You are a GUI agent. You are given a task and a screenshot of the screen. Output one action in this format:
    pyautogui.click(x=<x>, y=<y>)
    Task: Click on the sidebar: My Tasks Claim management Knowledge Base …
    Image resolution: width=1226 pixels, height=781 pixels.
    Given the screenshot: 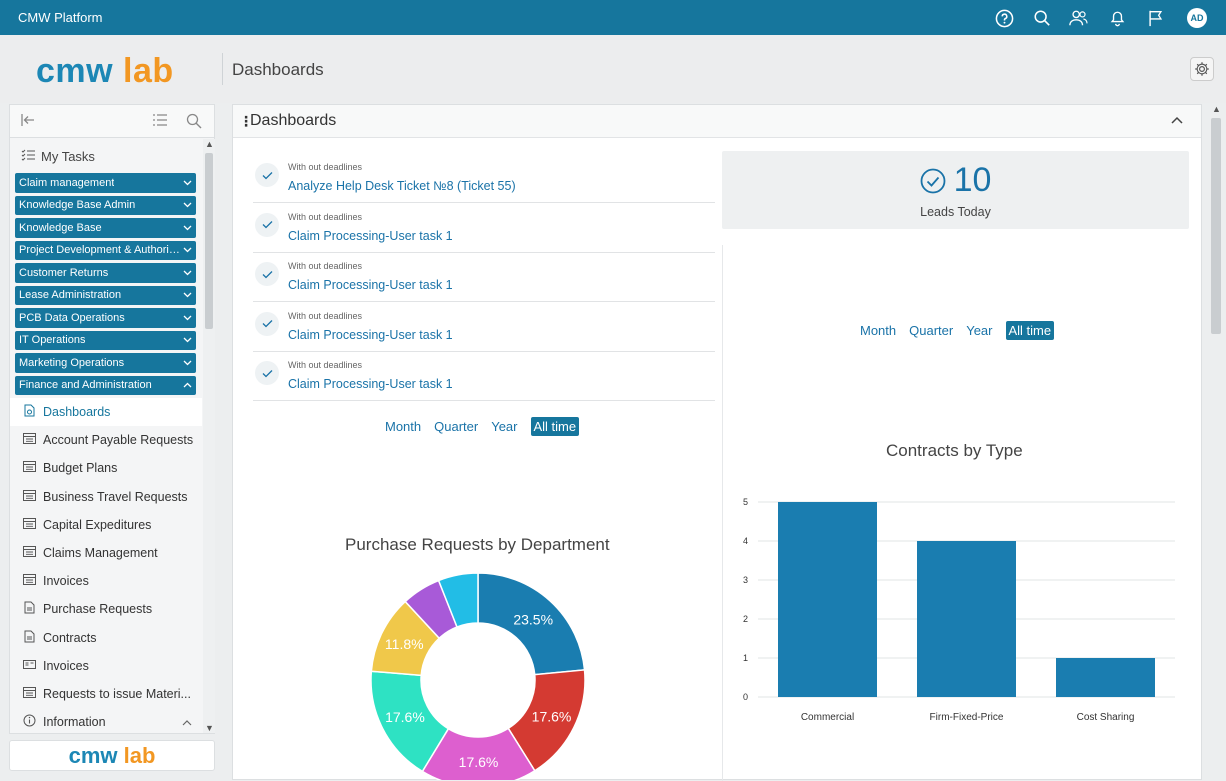 What is the action you would take?
    pyautogui.click(x=112, y=419)
    